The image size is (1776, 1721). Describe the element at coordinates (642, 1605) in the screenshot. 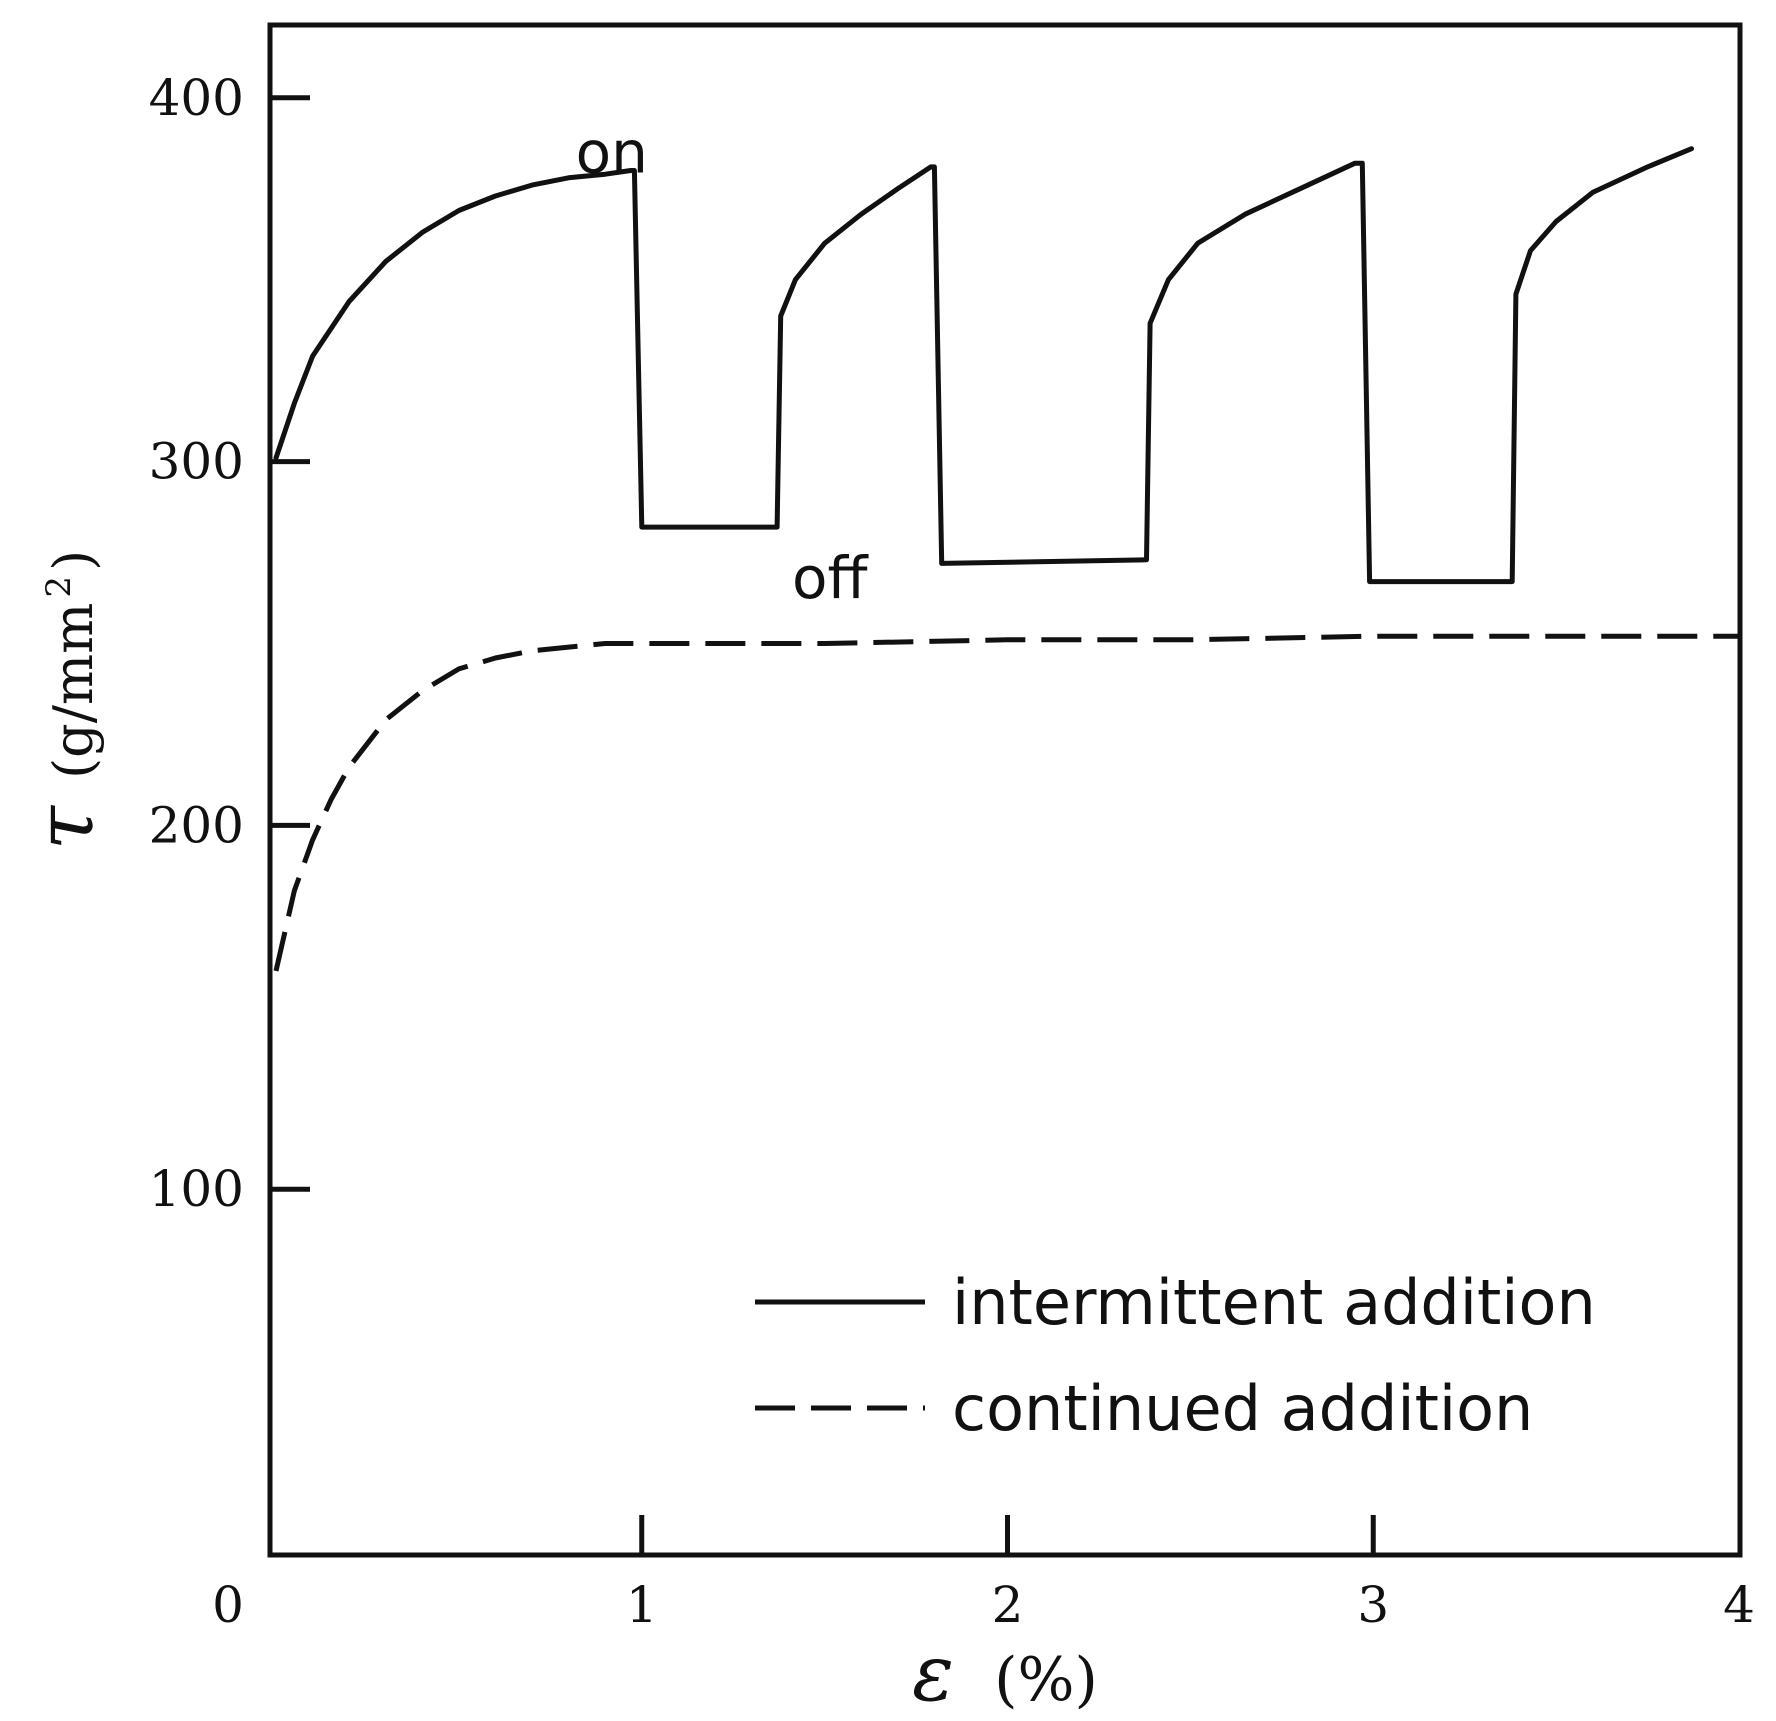

I see `x-tick-label-1: 1` at that location.